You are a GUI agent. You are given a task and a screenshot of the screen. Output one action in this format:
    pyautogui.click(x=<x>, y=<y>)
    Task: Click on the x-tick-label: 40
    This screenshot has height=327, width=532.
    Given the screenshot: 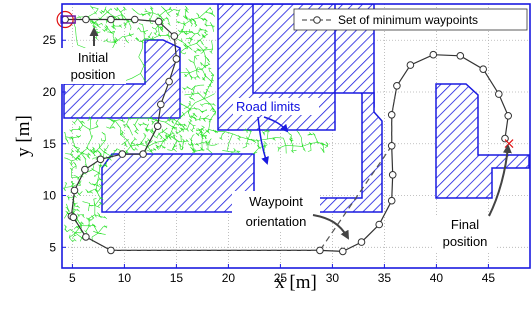 What is the action you would take?
    pyautogui.click(x=437, y=278)
    